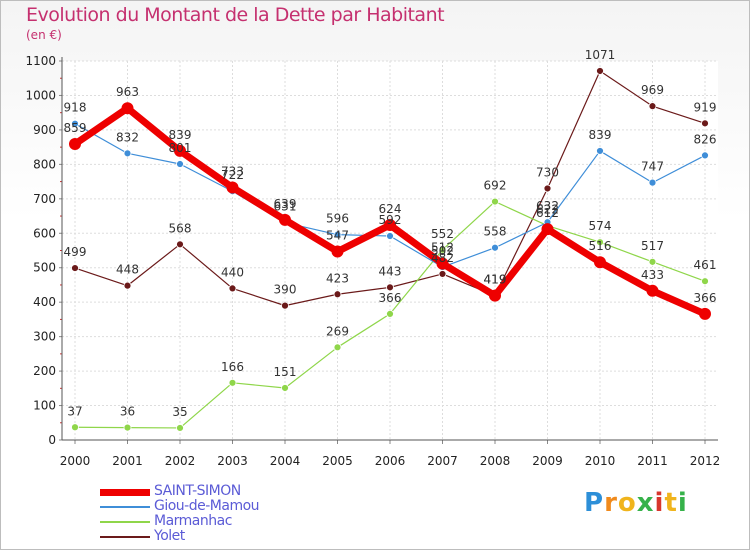  I want to click on data-label: 859, so click(75, 128).